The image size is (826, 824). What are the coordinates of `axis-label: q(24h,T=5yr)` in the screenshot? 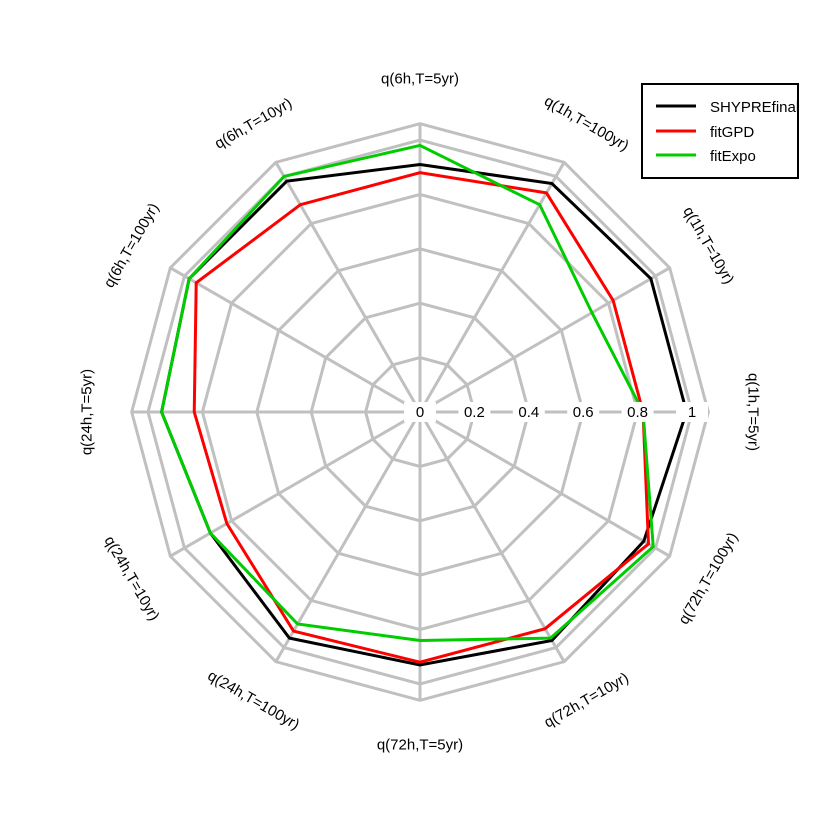 It's located at (87, 412).